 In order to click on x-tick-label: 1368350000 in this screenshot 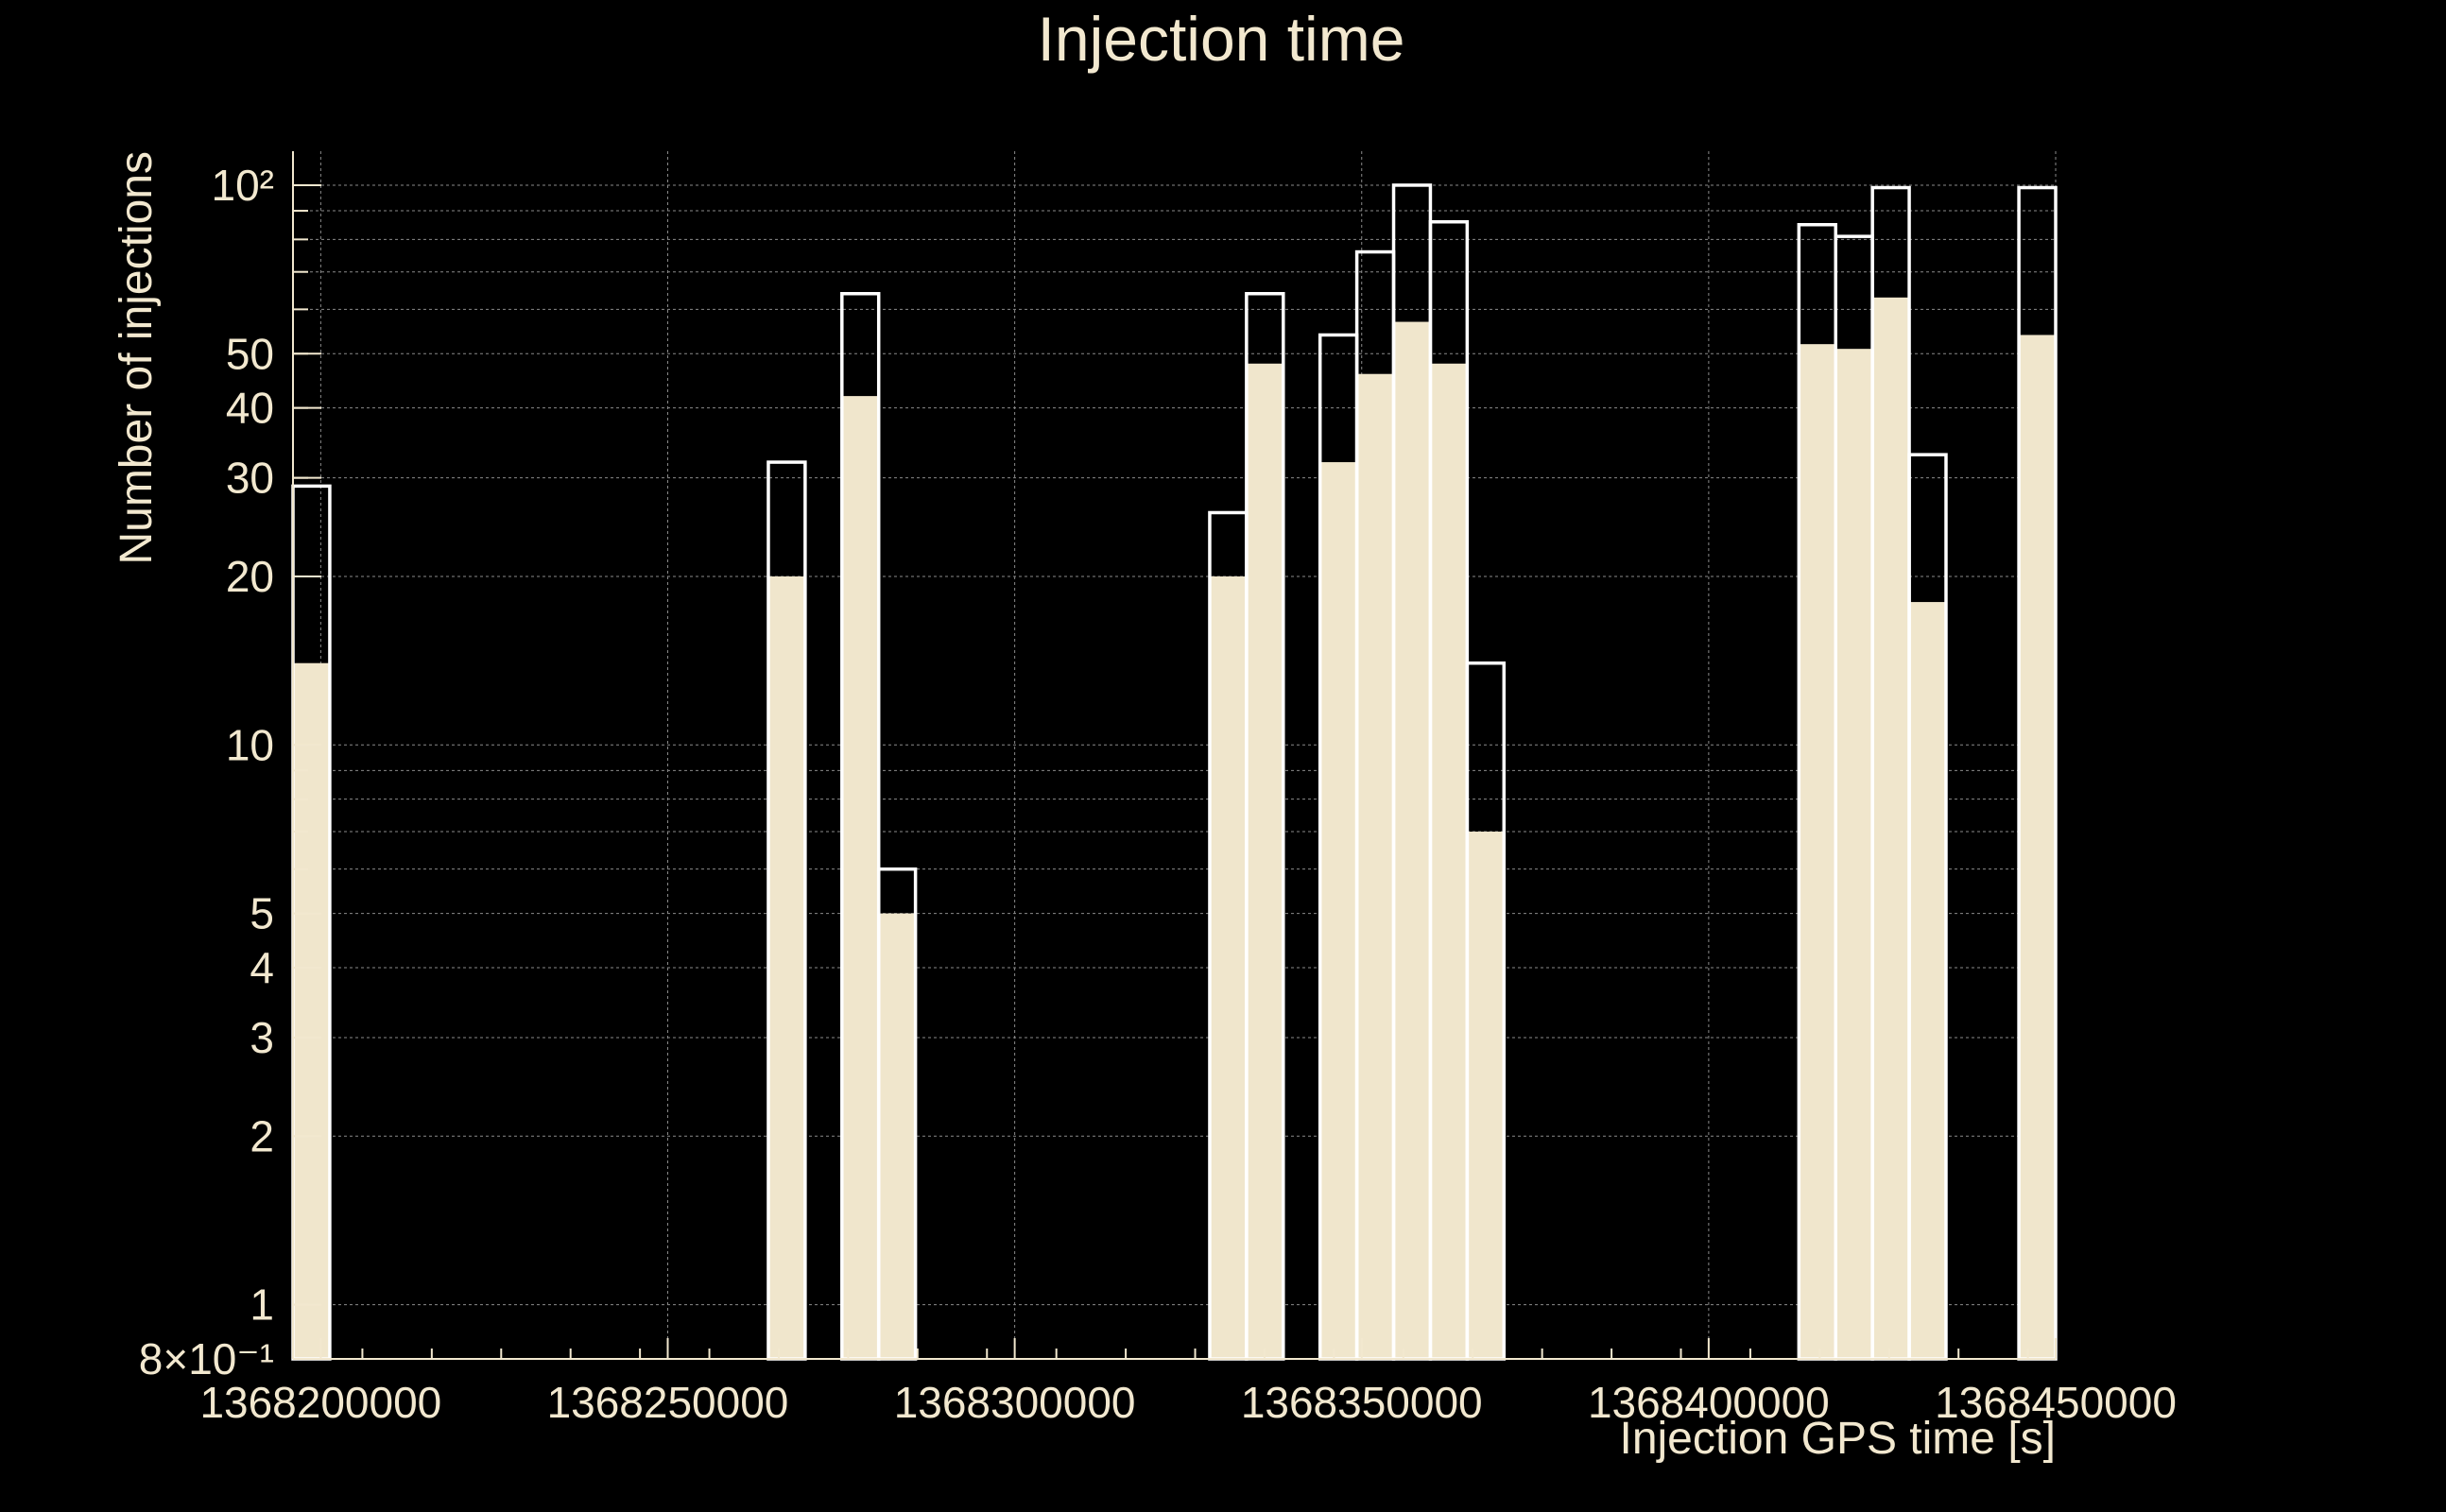, I will do `click(1362, 1402)`.